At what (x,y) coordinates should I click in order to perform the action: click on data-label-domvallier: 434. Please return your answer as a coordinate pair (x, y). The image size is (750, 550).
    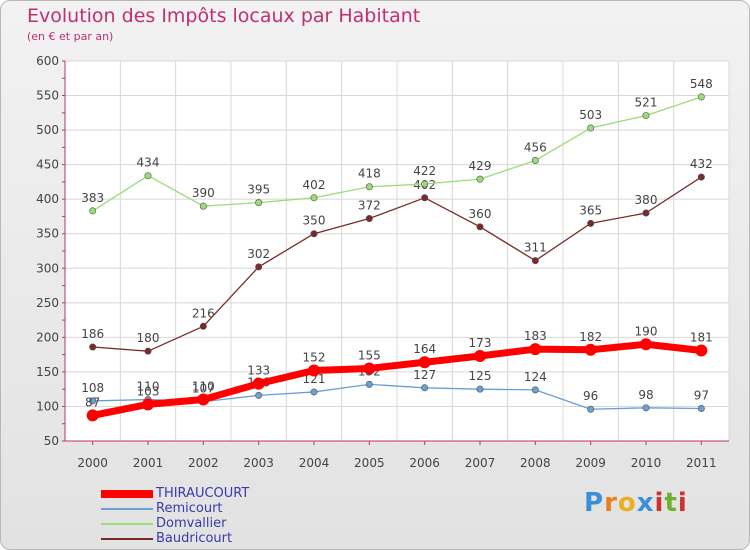
    Looking at the image, I should click on (148, 163).